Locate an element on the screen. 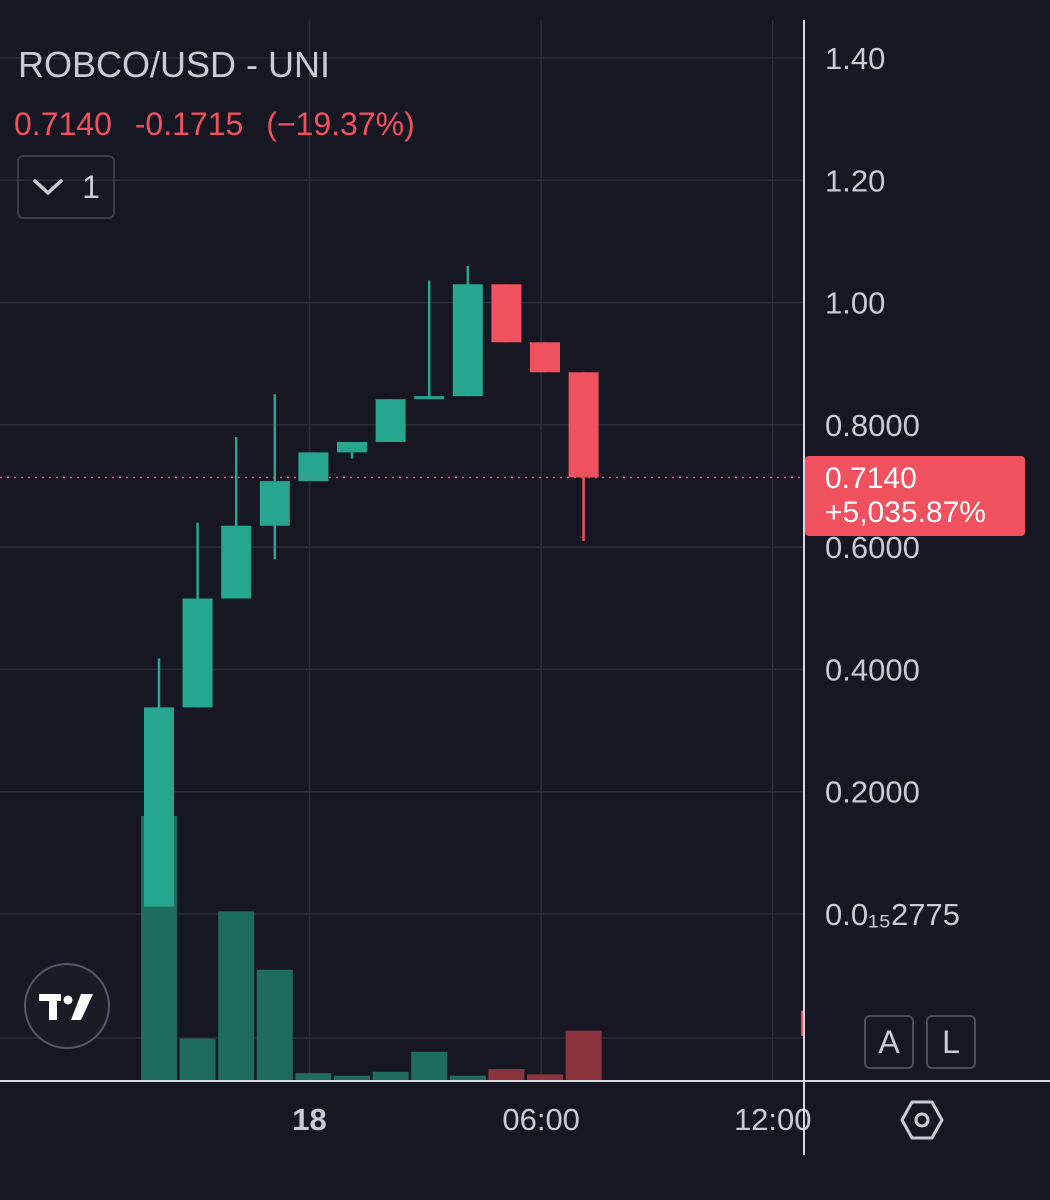 Image resolution: width=1050 pixels, height=1200 pixels. y-tick-label: 1.00 is located at coordinates (855, 303).